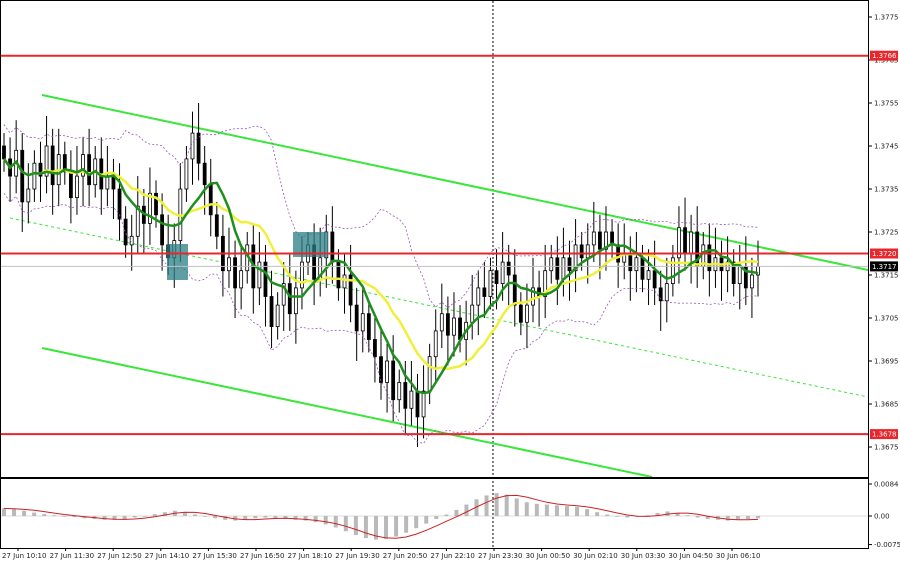  I want to click on price-tick-label: 1.3725, so click(886, 233).